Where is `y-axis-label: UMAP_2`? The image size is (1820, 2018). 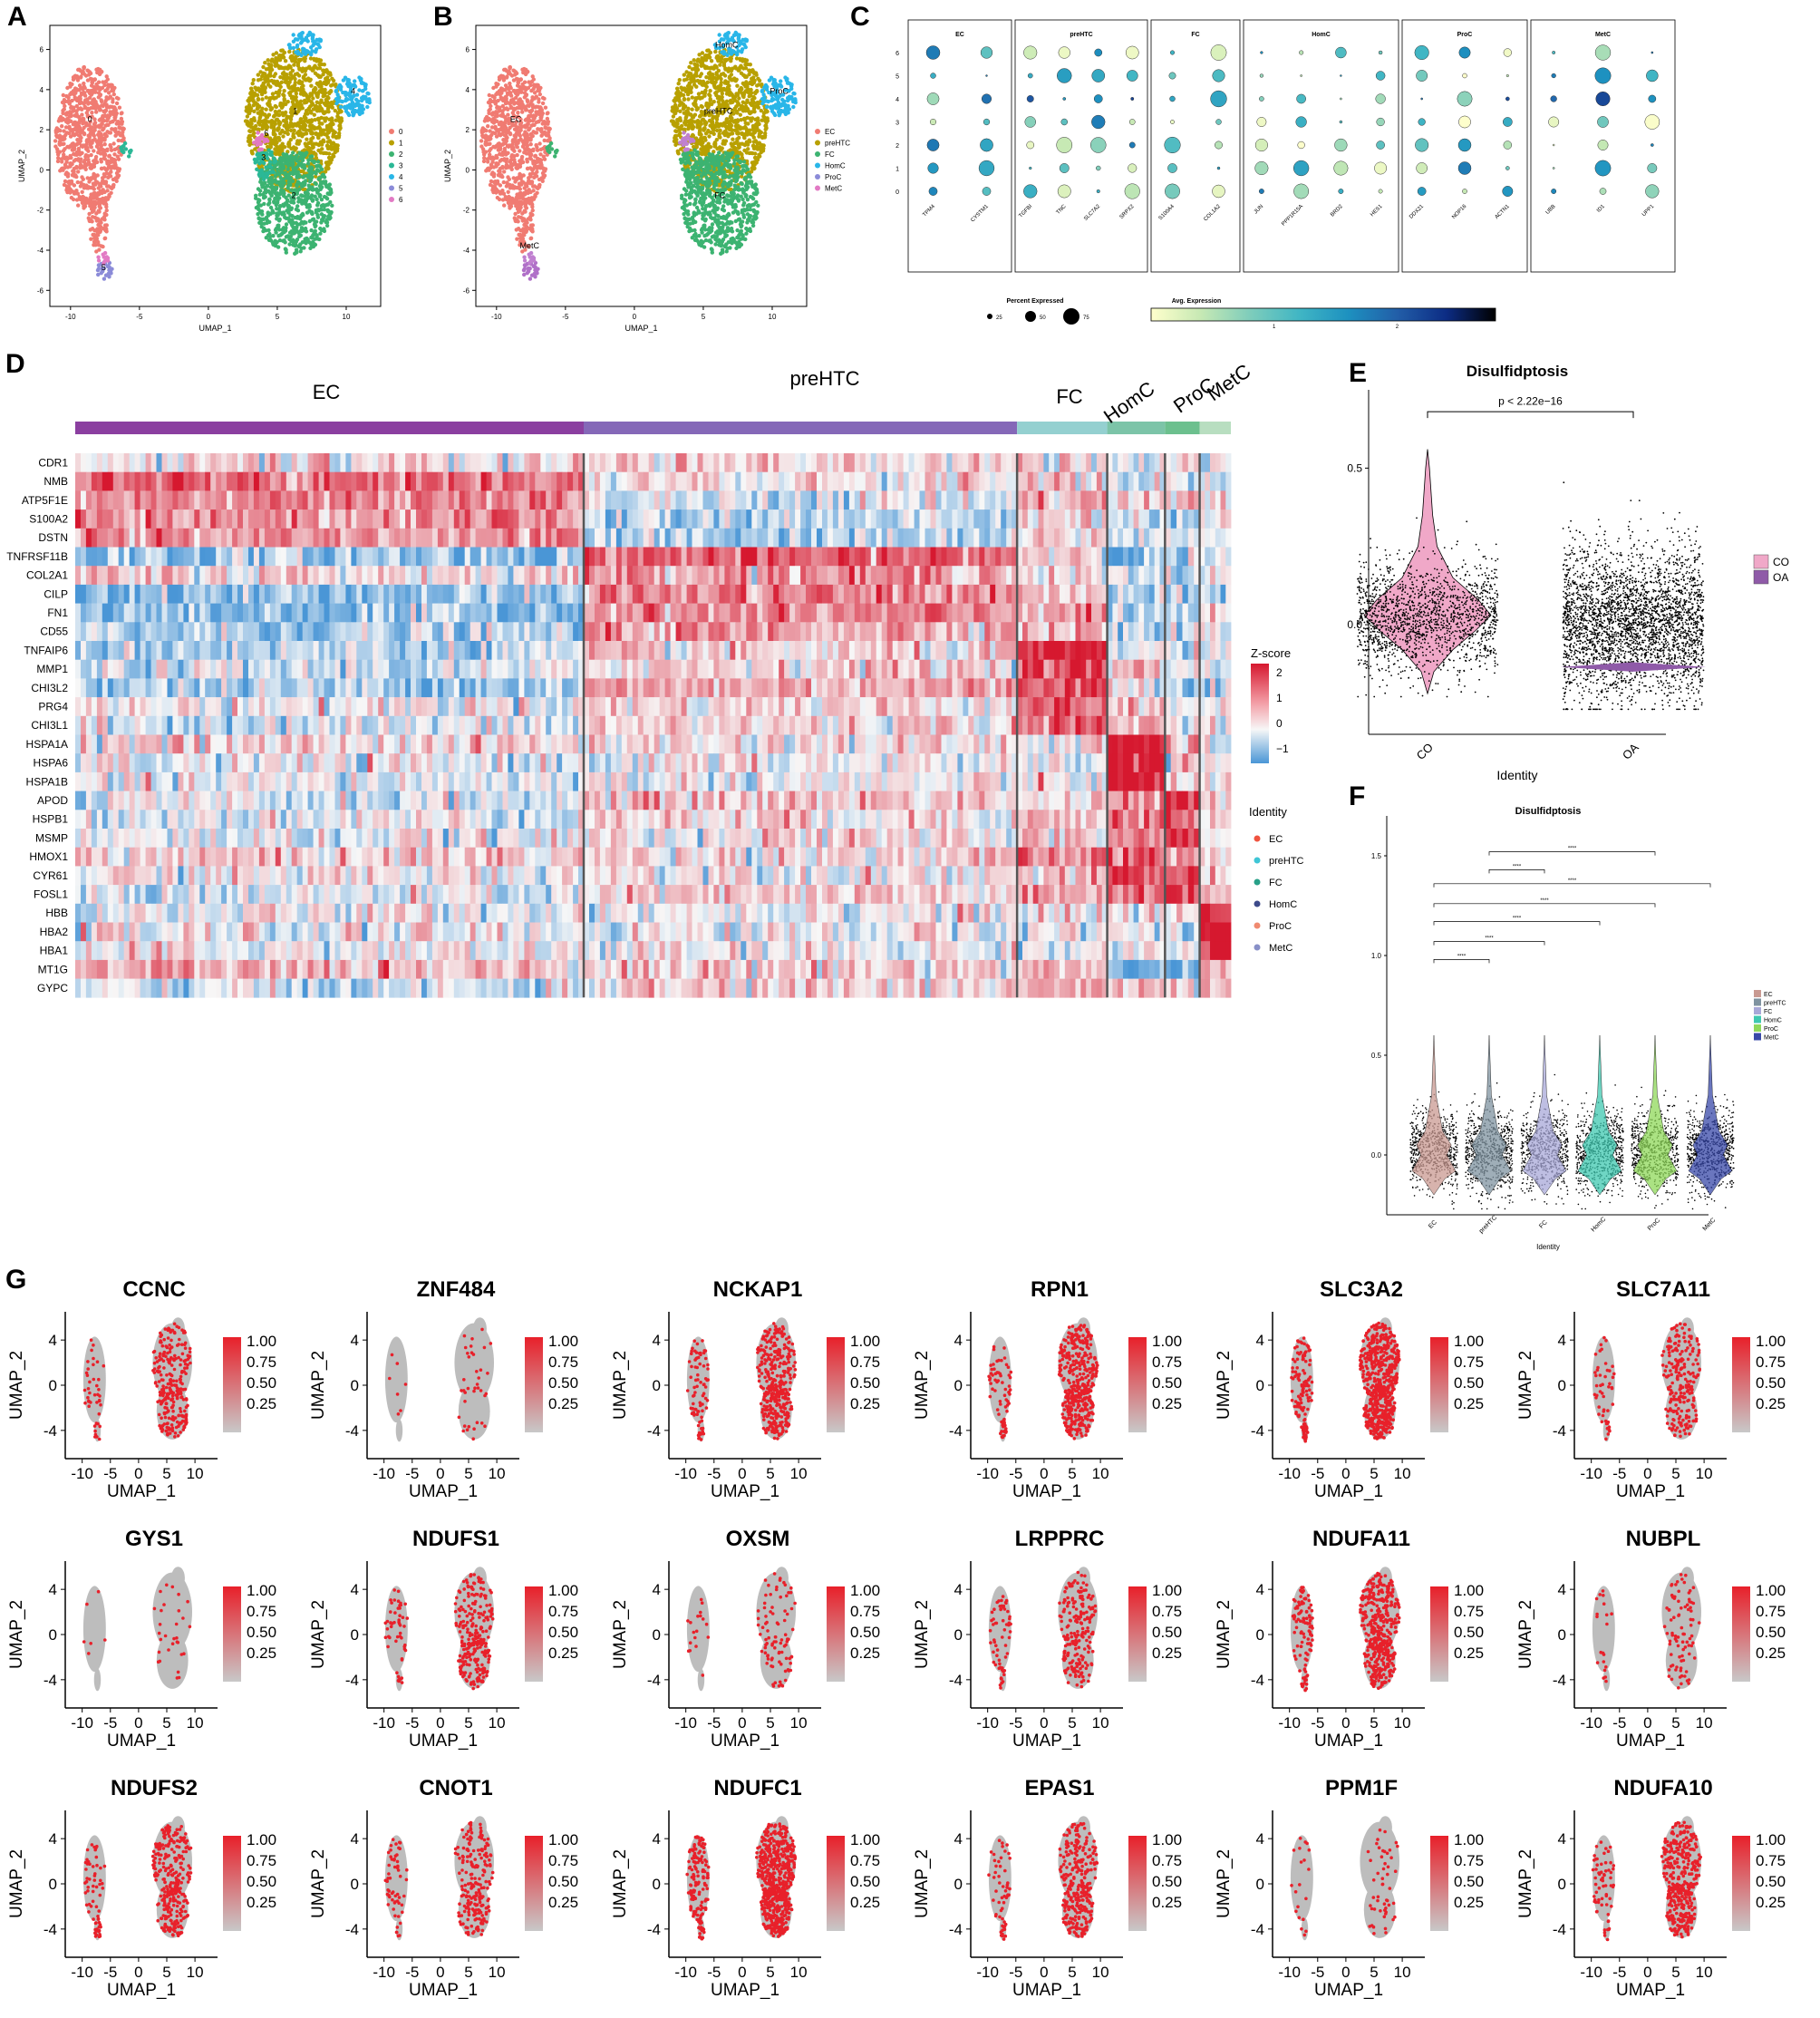
y-axis-label: UMAP_2 is located at coordinates (21, 166).